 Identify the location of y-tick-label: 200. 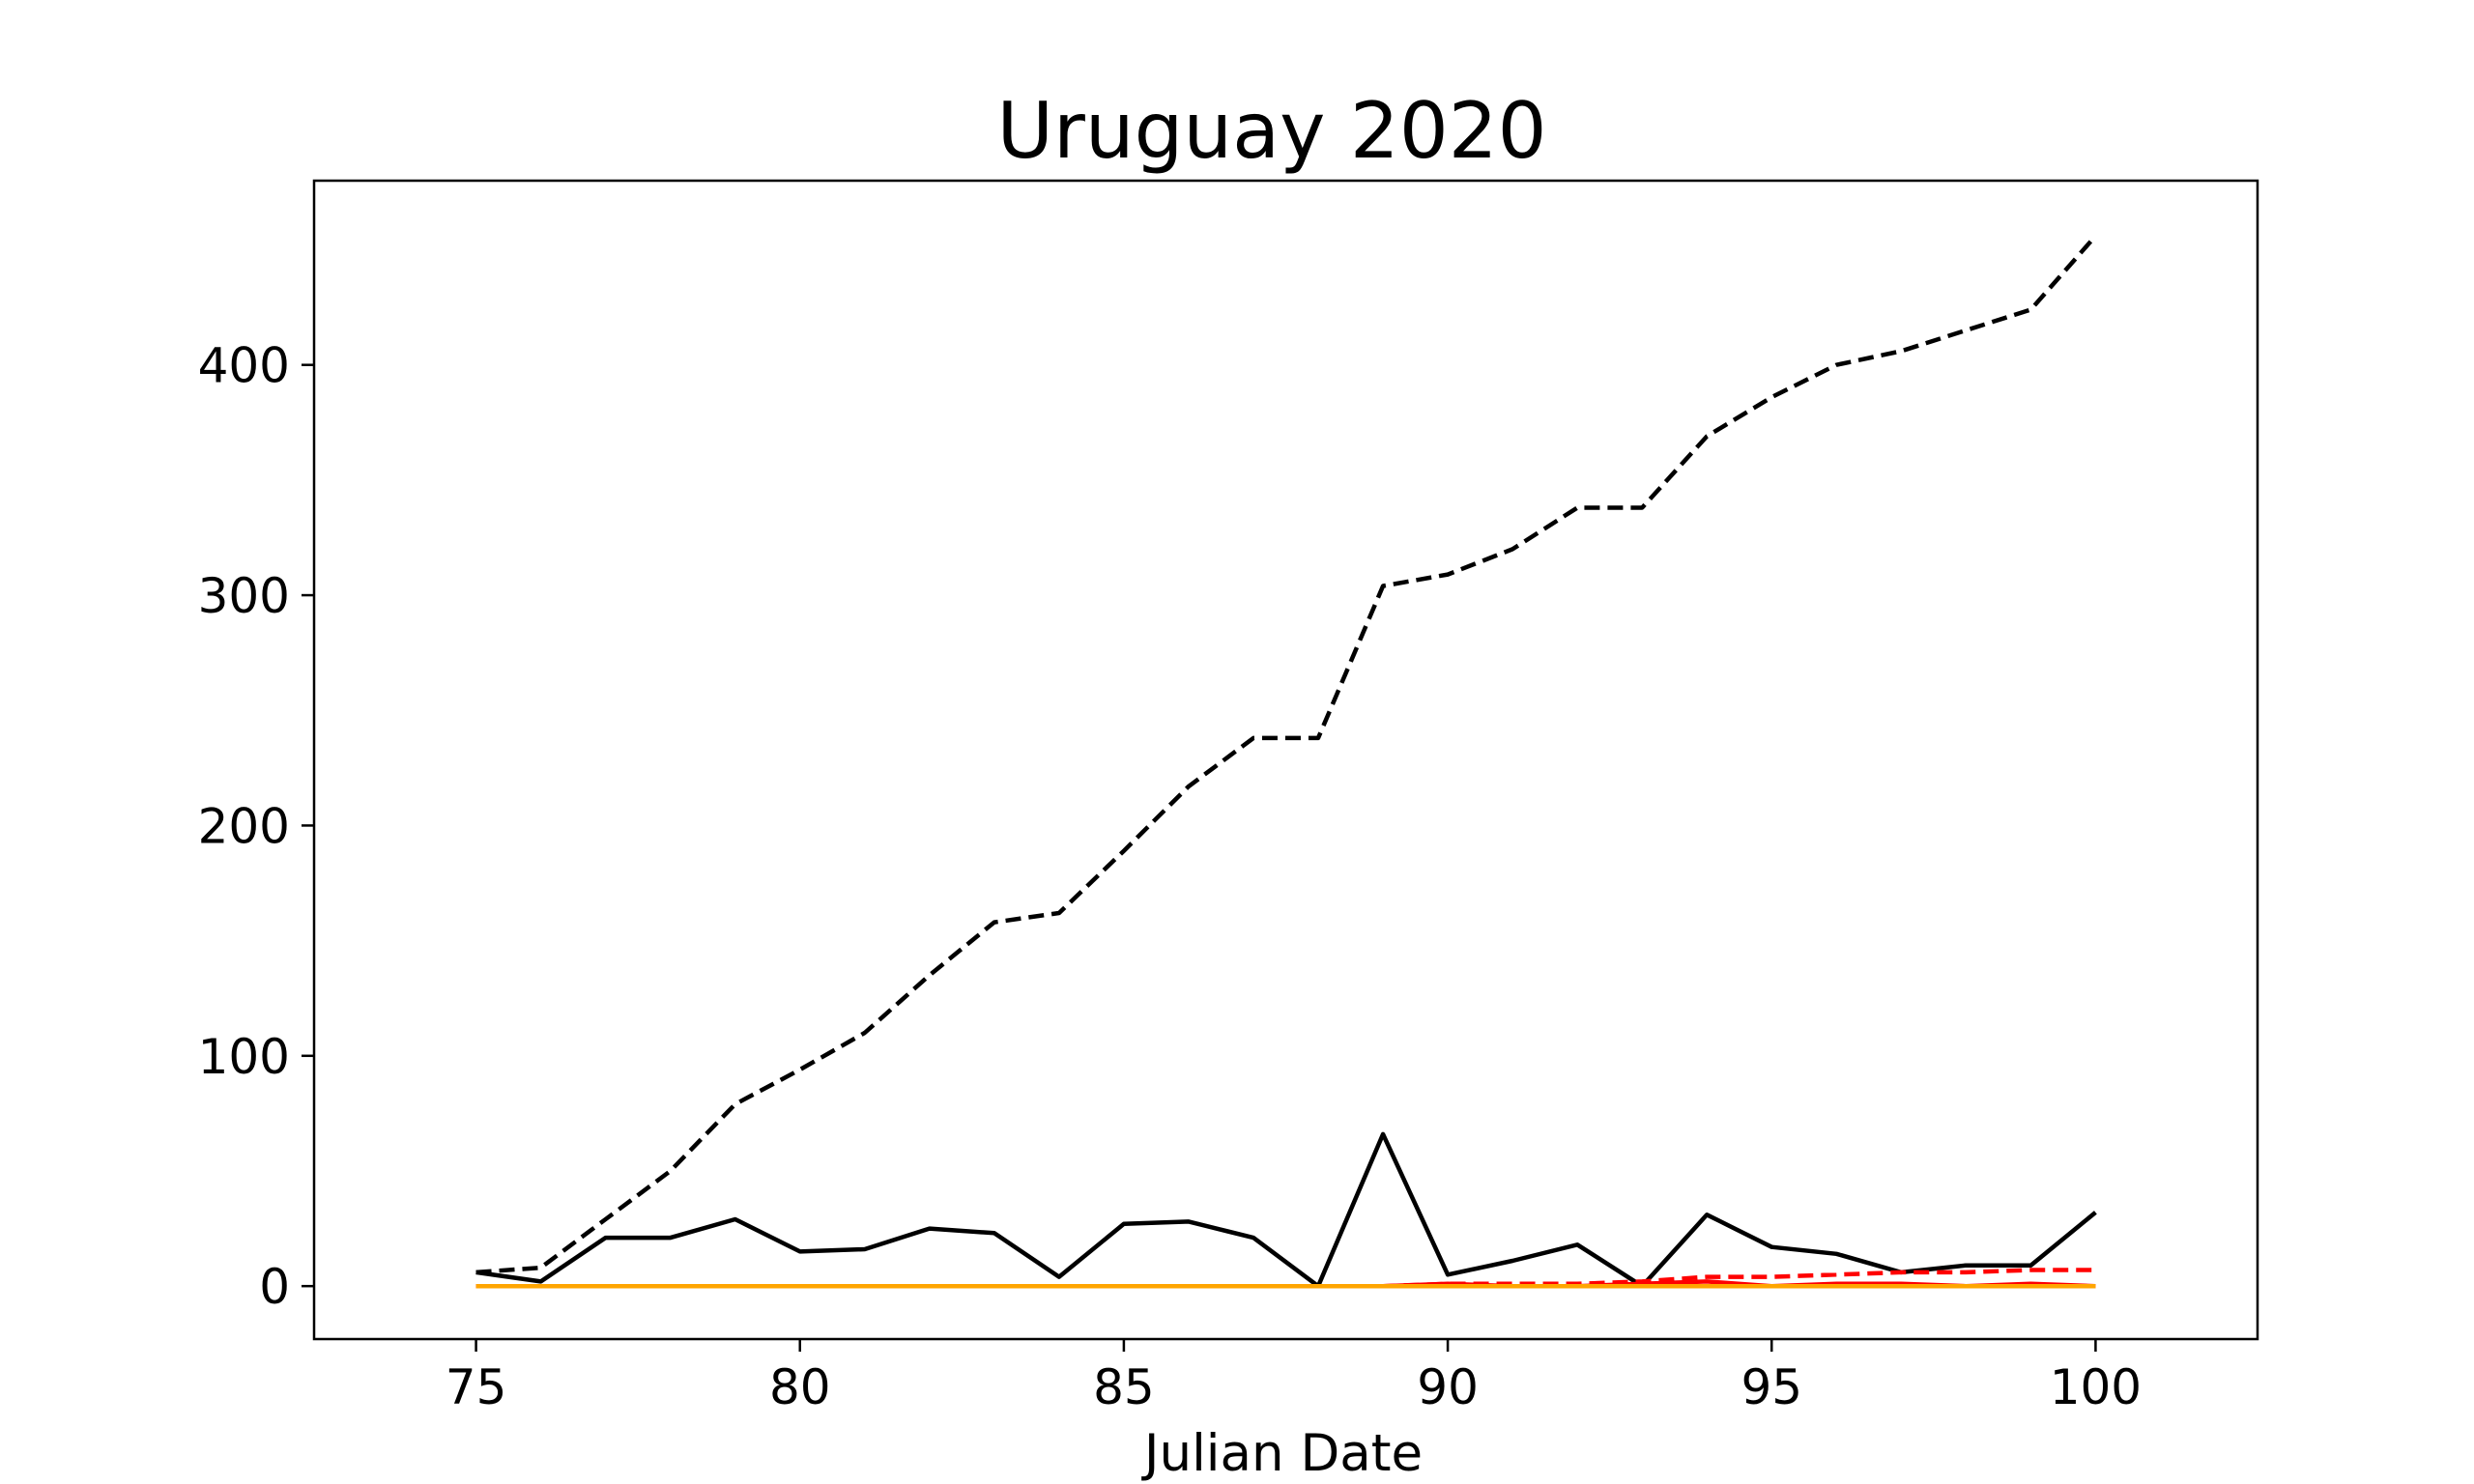
(244, 826).